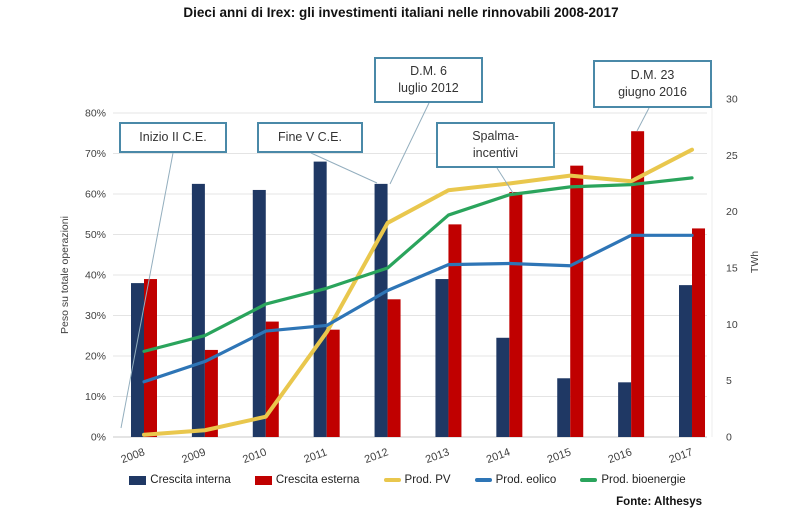  Describe the element at coordinates (680, 456) in the screenshot. I see `x-axis-tick-2017: 2017` at that location.